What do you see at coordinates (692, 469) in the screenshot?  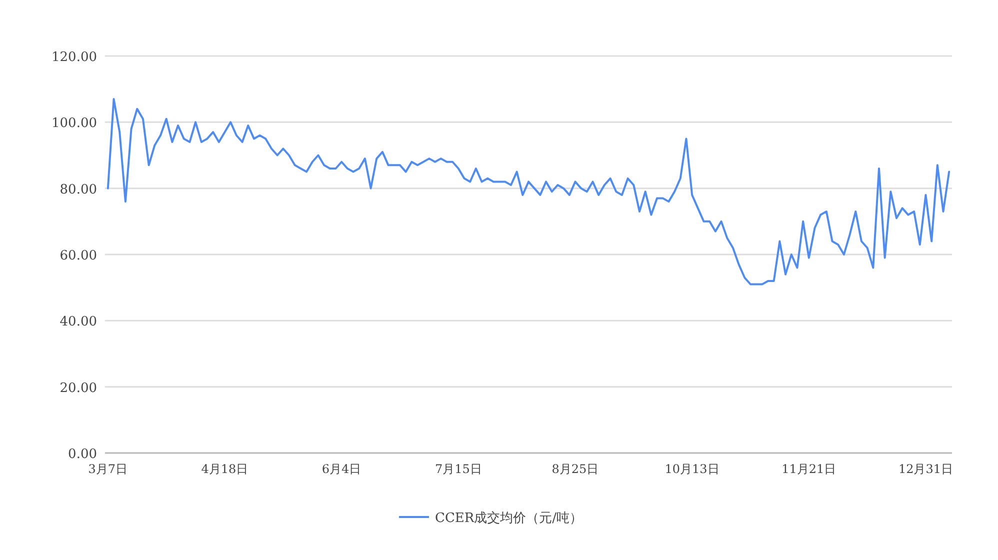 I see `x-tick-label: 10月13日` at bounding box center [692, 469].